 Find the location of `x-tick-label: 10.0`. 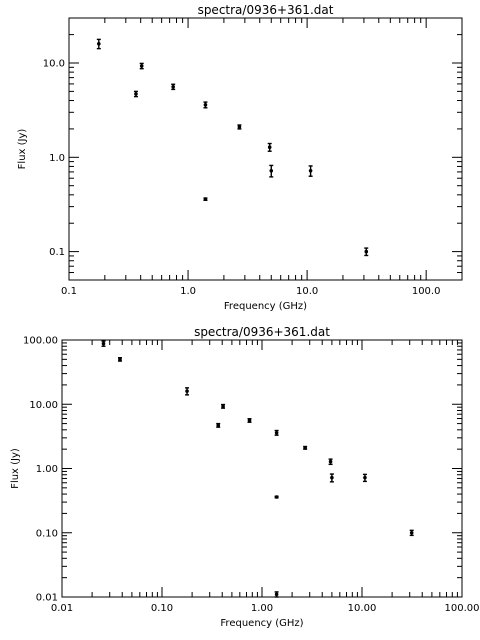

x-tick-label: 10.0 is located at coordinates (307, 291).